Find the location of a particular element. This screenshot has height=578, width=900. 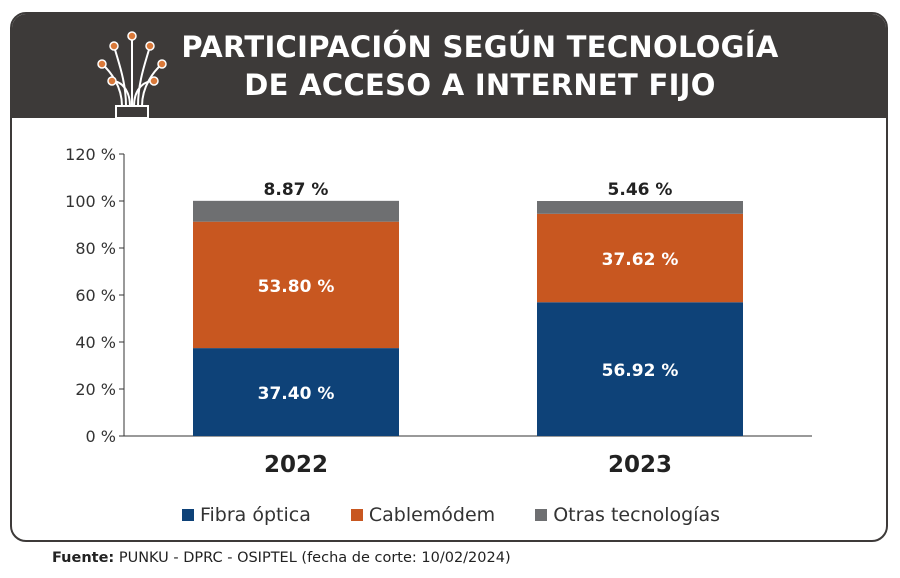

data-label: 56.92 % is located at coordinates (640, 371).